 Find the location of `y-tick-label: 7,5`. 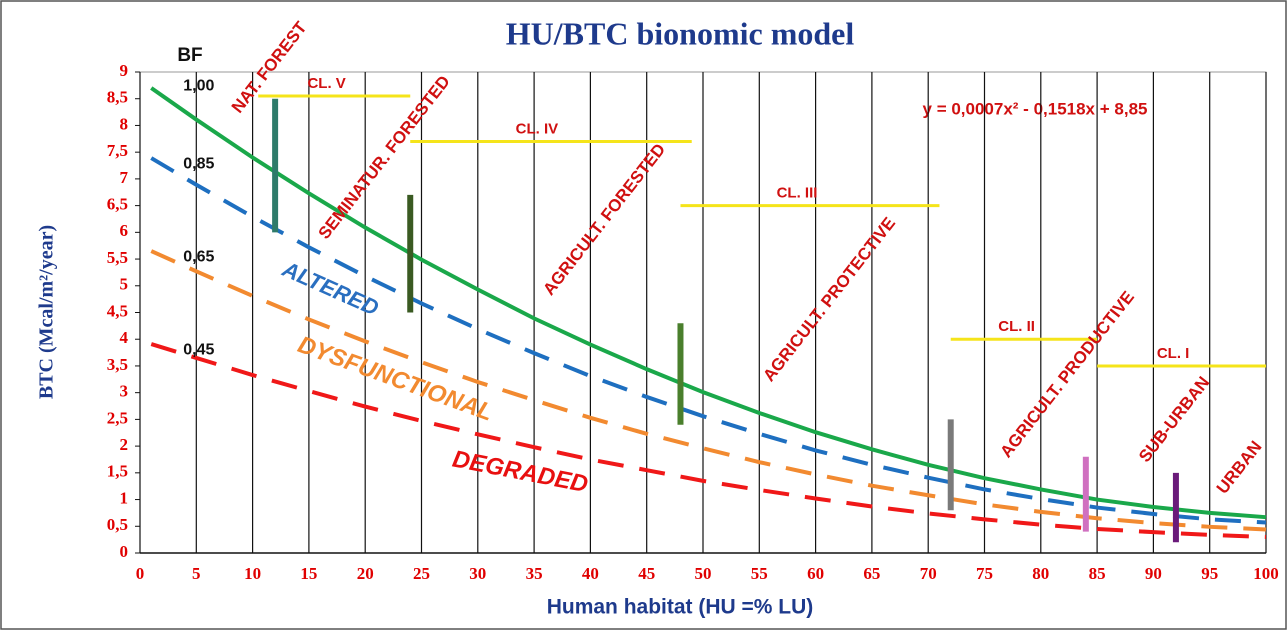

y-tick-label: 7,5 is located at coordinates (117, 150).